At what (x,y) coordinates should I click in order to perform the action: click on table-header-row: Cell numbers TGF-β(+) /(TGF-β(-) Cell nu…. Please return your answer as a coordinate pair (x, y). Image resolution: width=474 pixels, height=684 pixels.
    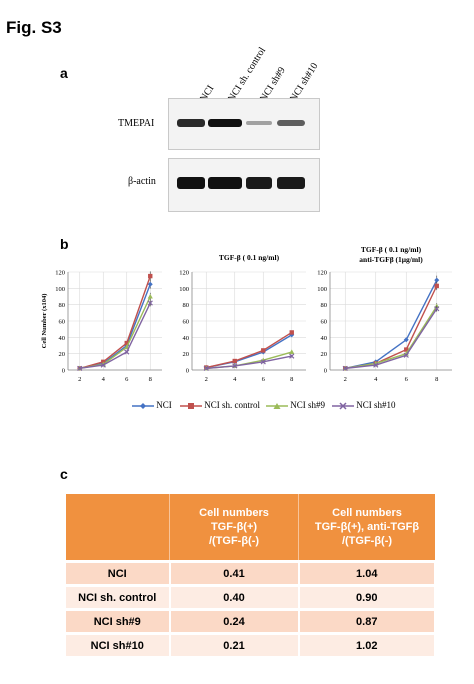
    Looking at the image, I should click on (250, 528).